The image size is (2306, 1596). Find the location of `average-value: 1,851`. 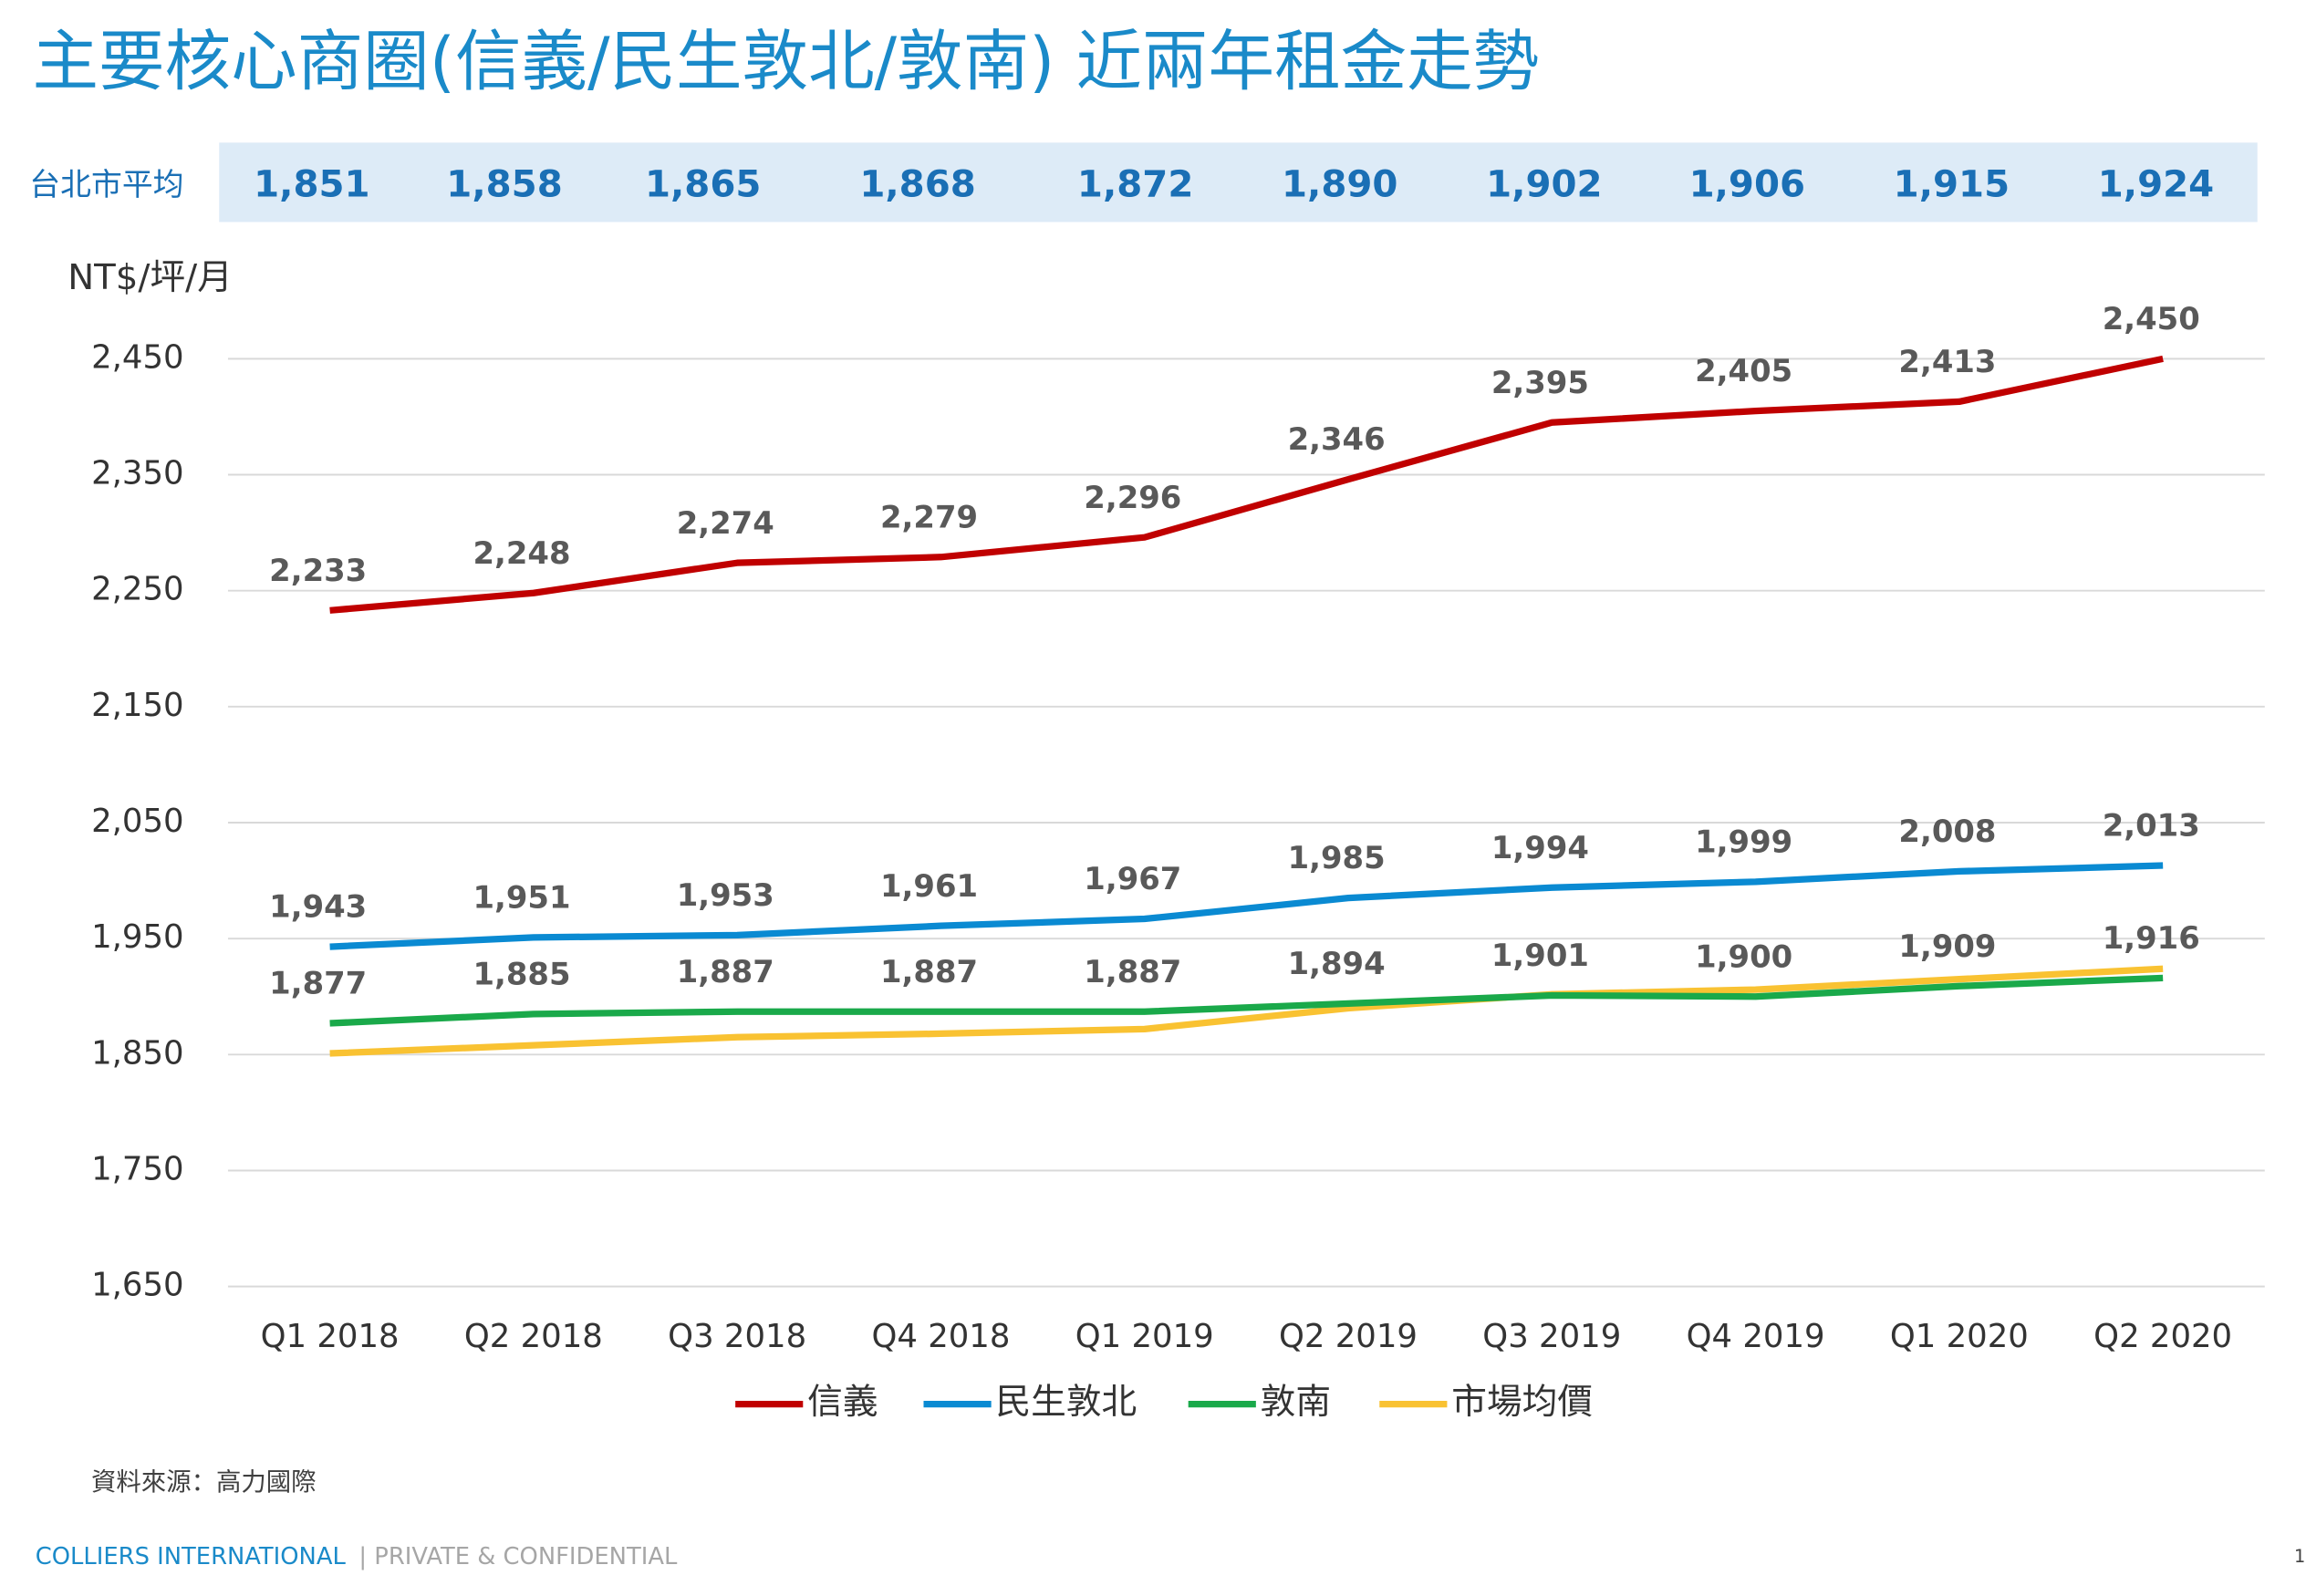

average-value: 1,851 is located at coordinates (311, 184).